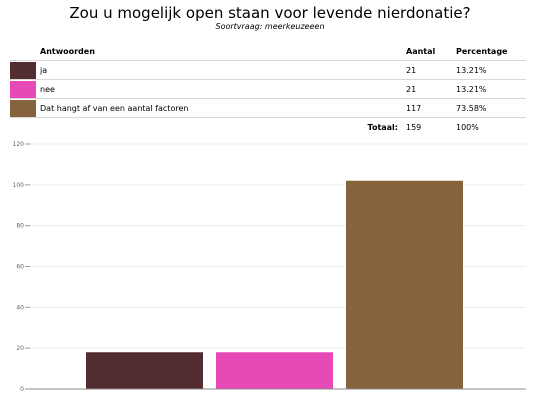  Describe the element at coordinates (223, 70) in the screenshot. I see `answer-label: ja` at that location.